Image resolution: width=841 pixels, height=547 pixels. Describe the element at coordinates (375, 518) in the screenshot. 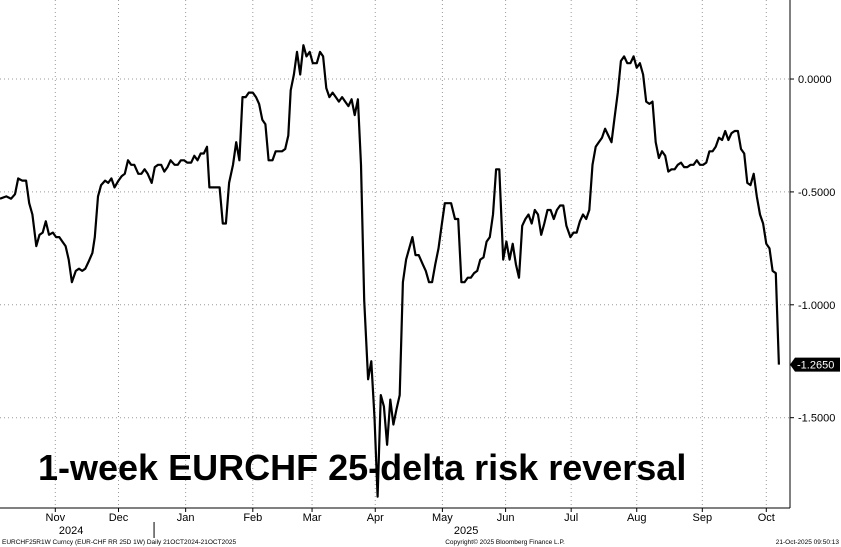

I see `x-tick-label: Apr` at that location.